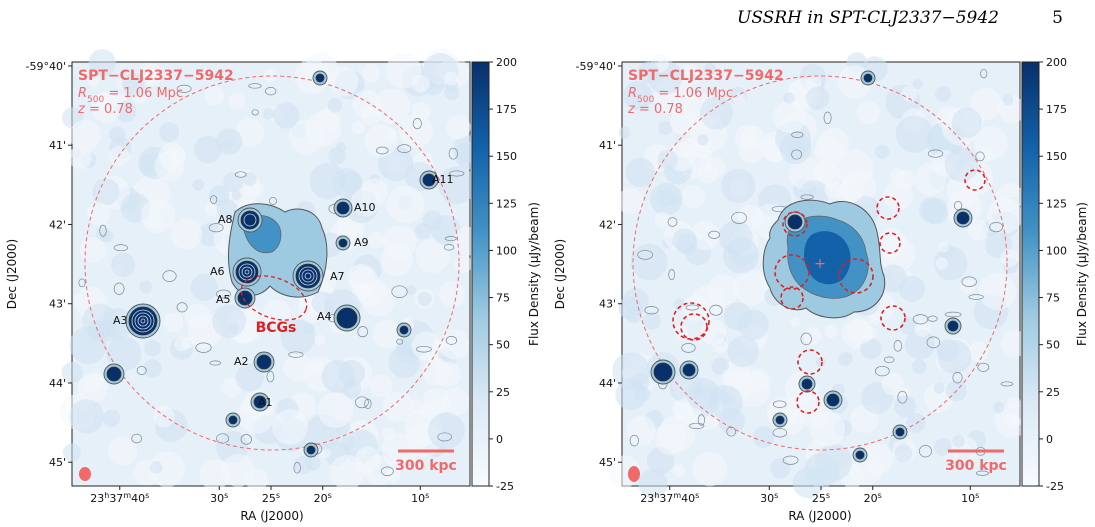 The width and height of the screenshot is (1095, 527). I want to click on source-label-a7: A7, so click(337, 276).